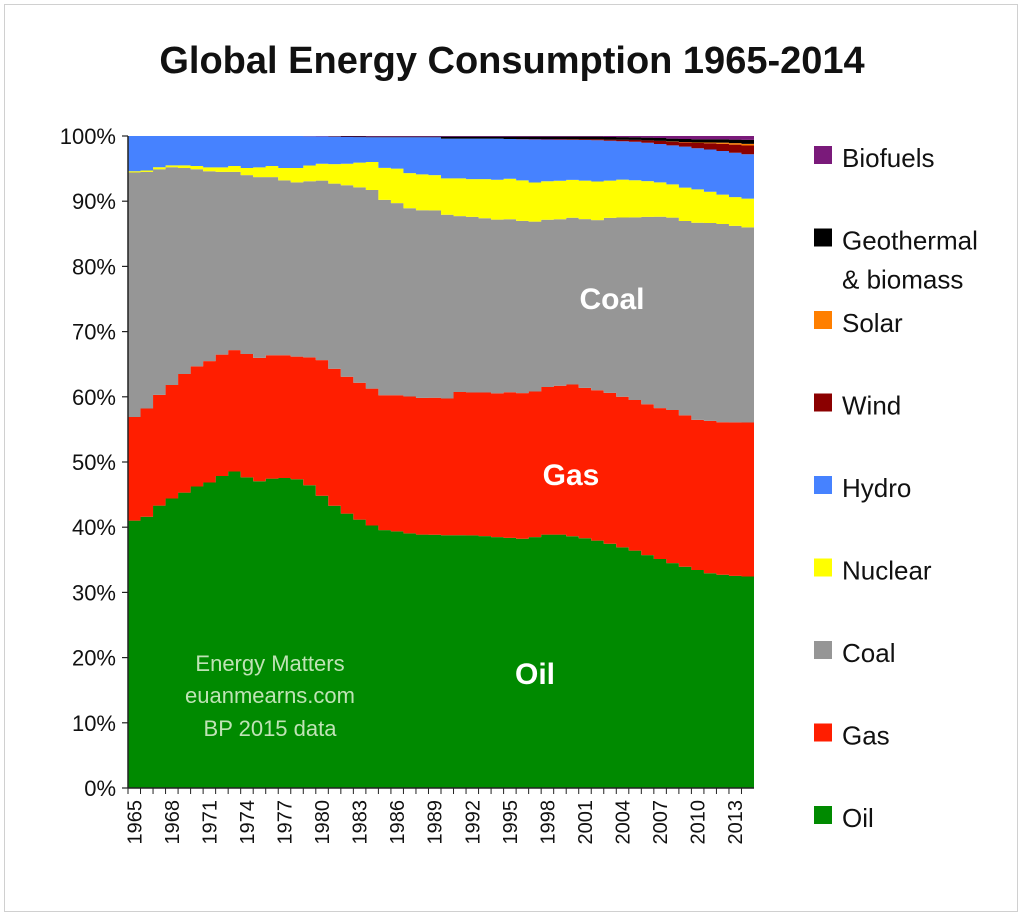  What do you see at coordinates (868, 653) in the screenshot?
I see `legend-label: Coal` at bounding box center [868, 653].